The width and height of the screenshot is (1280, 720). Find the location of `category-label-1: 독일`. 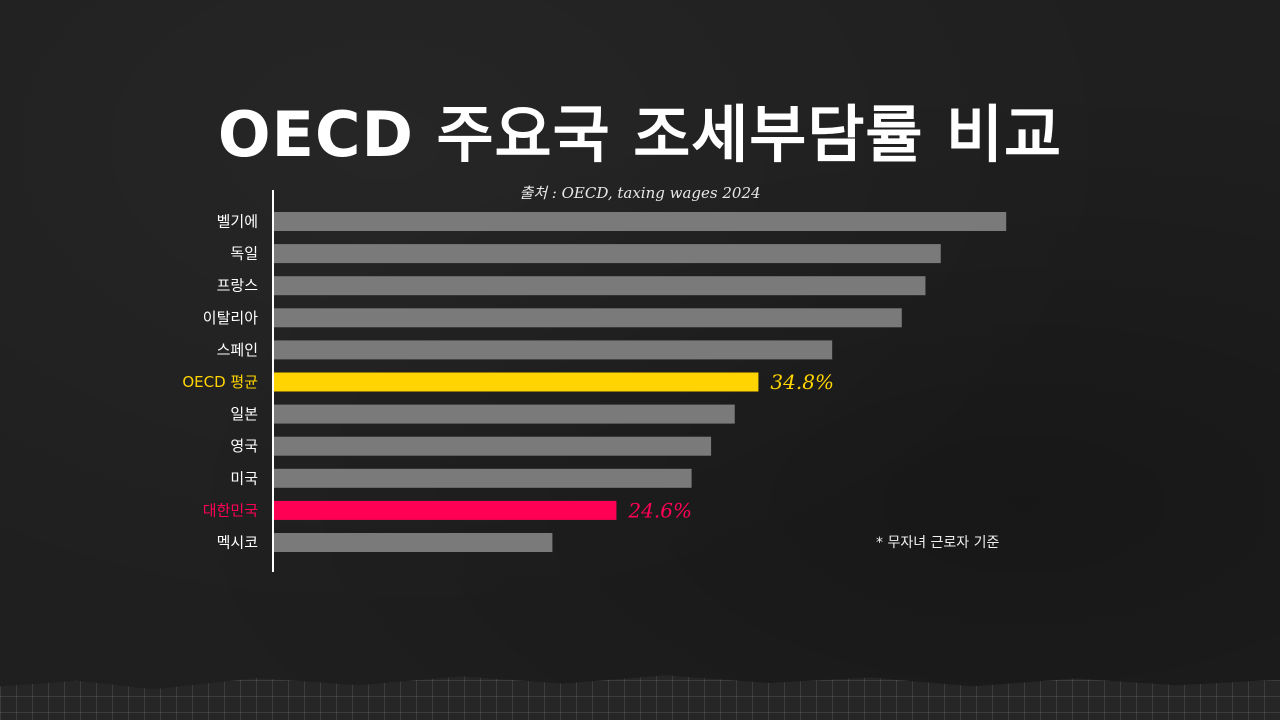

category-label-1: 독일 is located at coordinates (244, 254).